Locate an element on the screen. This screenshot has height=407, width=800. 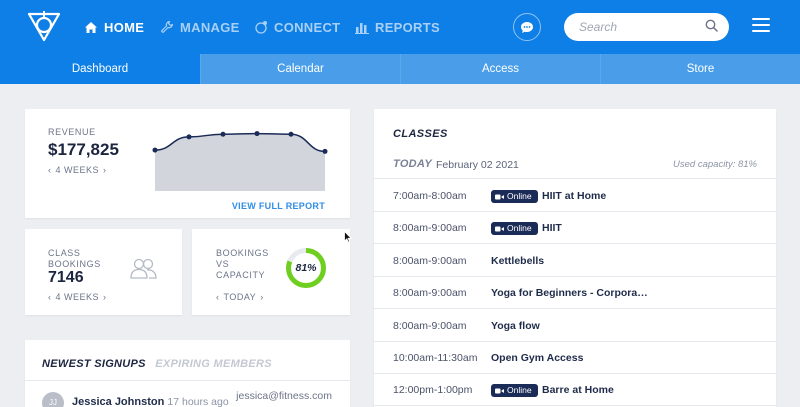
signup-name: Jessica Johnston is located at coordinates (118, 401).